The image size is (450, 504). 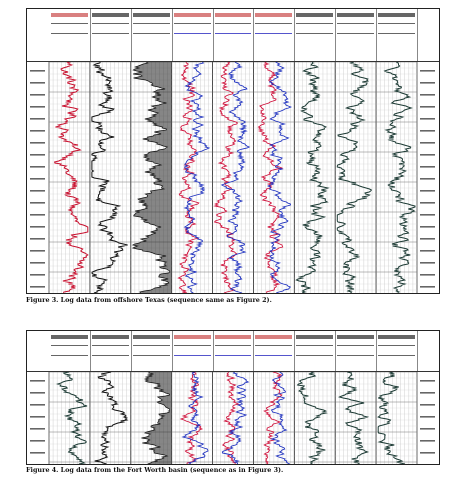 I want to click on figure-4-track-headers, so click(x=233, y=351).